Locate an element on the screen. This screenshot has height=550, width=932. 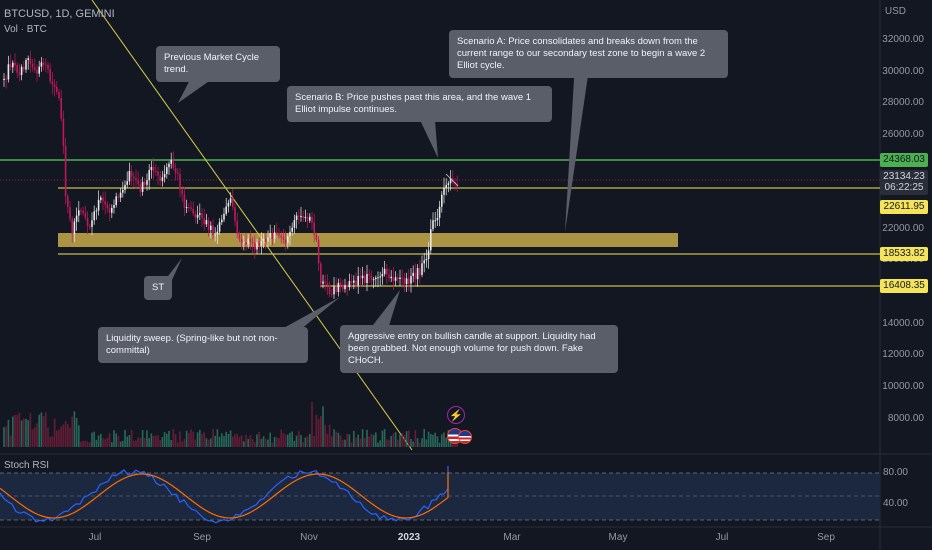
volume-legend: Vol · BTC is located at coordinates (25, 29).